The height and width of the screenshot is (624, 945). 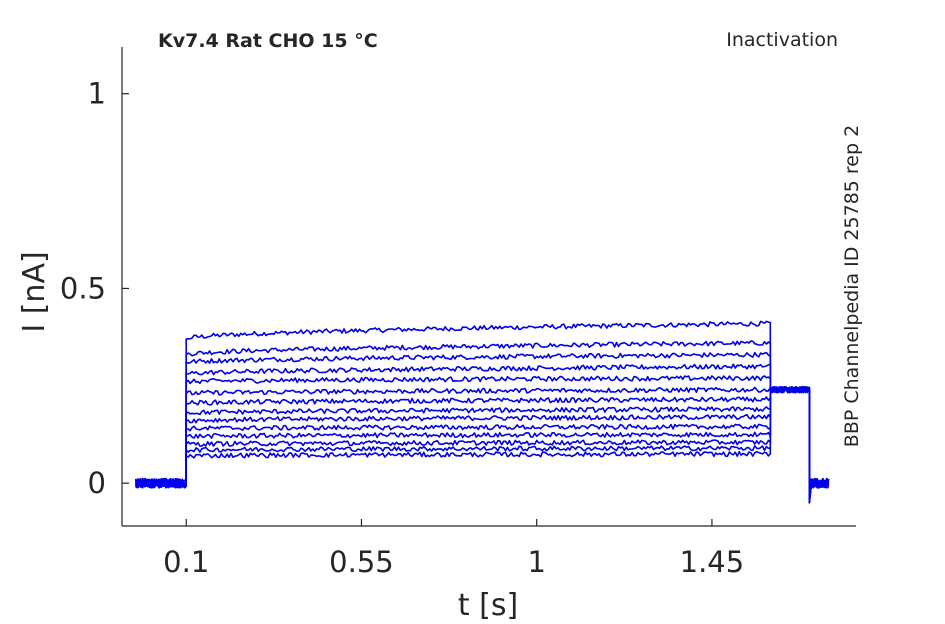 What do you see at coordinates (97, 94) in the screenshot?
I see `y-tick-label: 1` at bounding box center [97, 94].